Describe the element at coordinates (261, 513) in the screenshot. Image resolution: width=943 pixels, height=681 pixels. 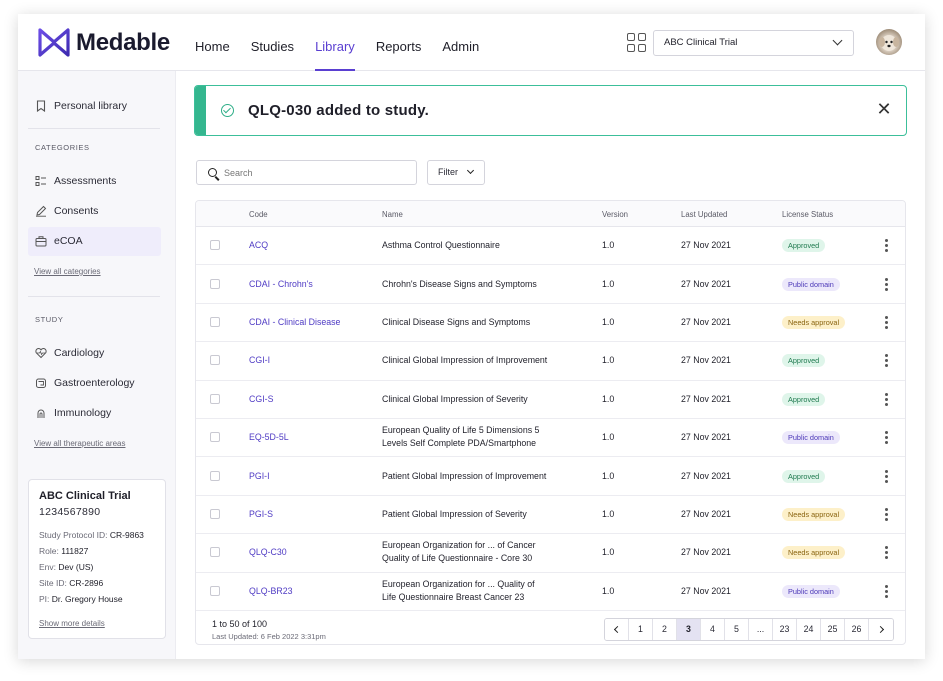
I see `row-code-link: PGI-S` at that location.